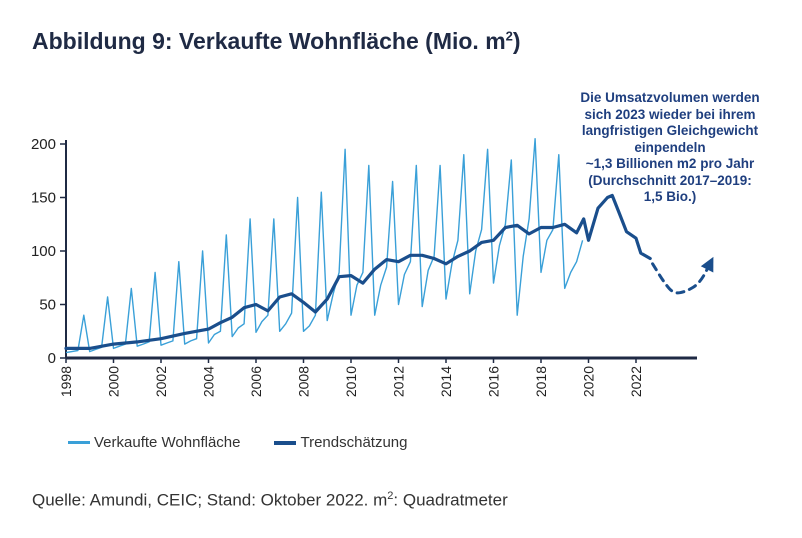  Describe the element at coordinates (43, 144) in the screenshot. I see `y-tick-label: 200` at that location.